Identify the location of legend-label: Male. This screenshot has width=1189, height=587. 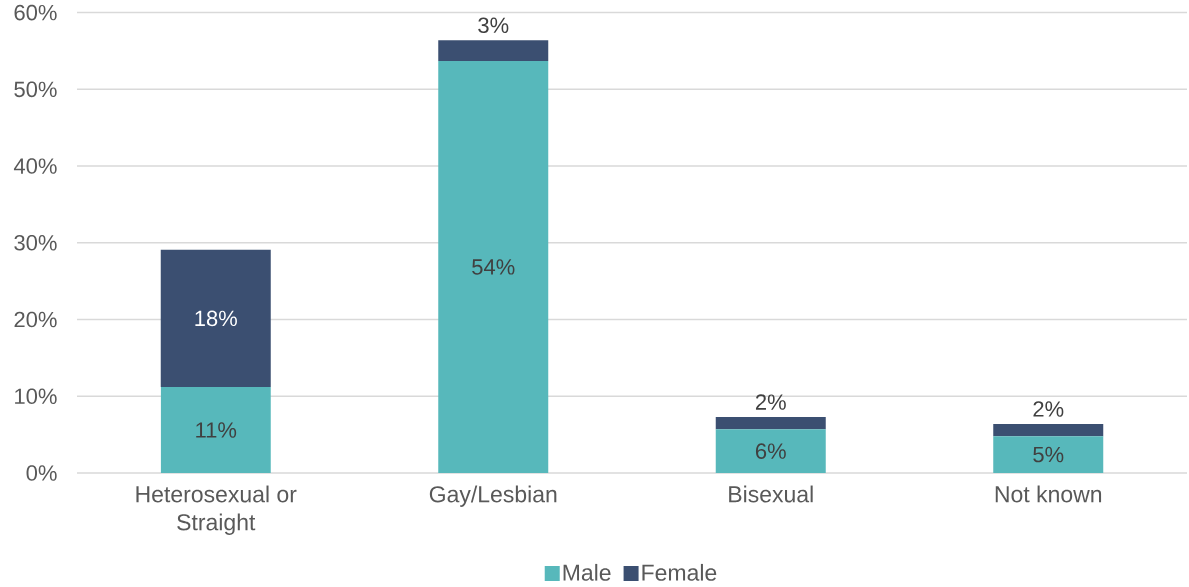
(587, 572).